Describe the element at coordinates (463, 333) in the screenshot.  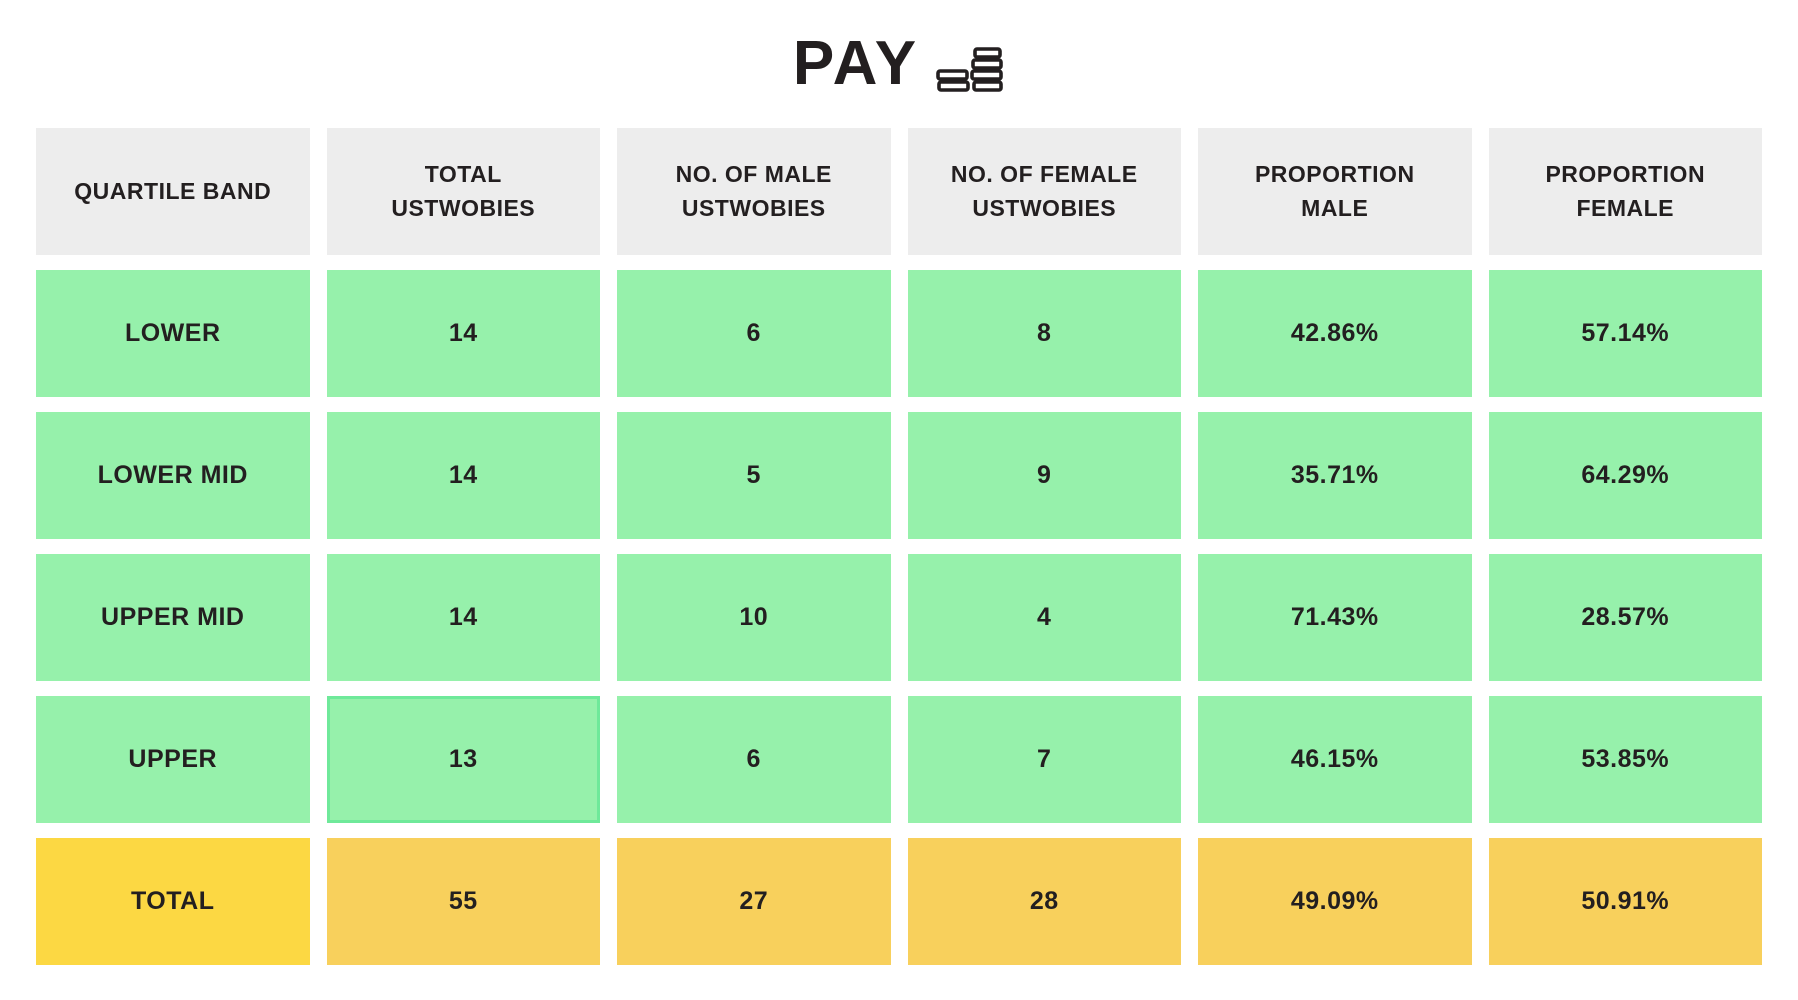
I see `cell-lower-total: 14` at that location.